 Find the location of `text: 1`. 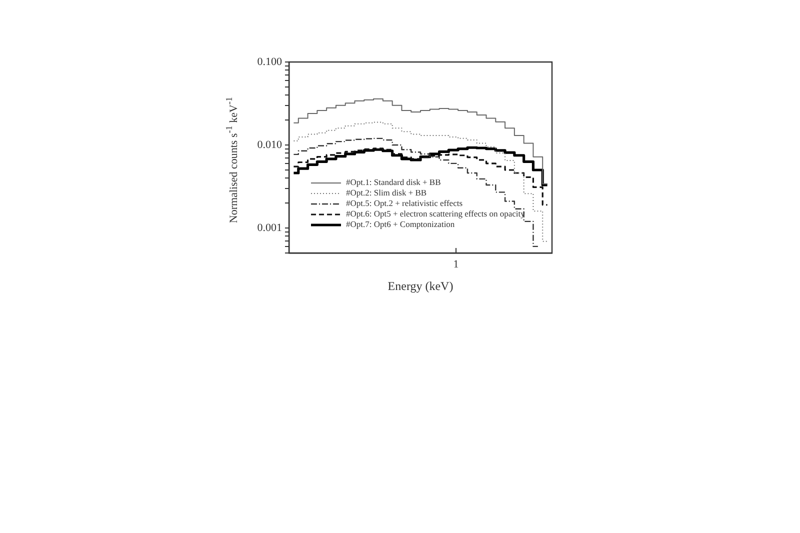

text: 1 is located at coordinates (456, 264).